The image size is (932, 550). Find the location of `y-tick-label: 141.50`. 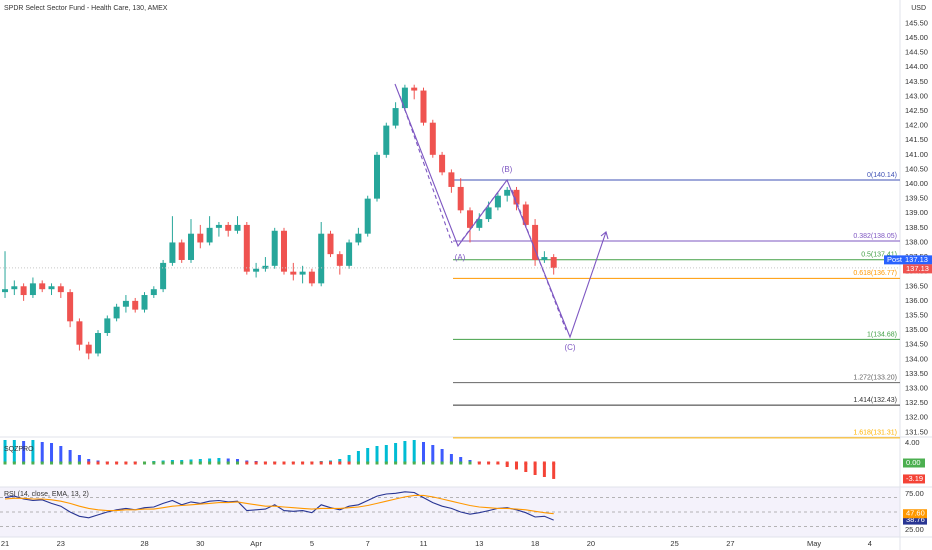

y-tick-label: 141.50 is located at coordinates (916, 139).